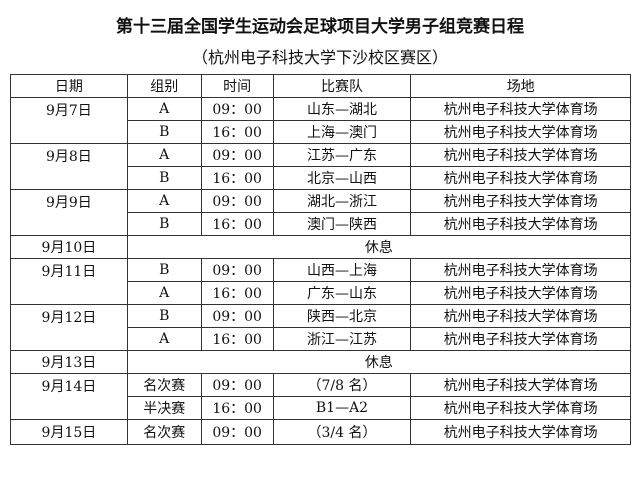 This screenshot has height=480, width=640. I want to click on date-cell: 9月12日, so click(69, 327).